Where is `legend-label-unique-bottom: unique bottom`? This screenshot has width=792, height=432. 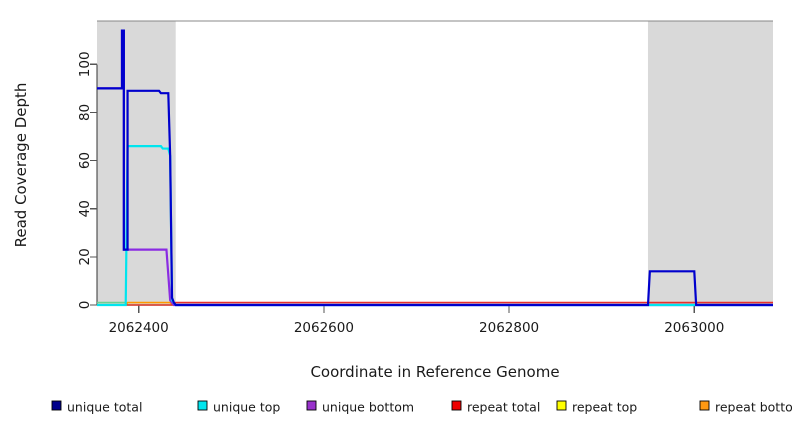 legend-label-unique-bottom: unique bottom is located at coordinates (368, 407).